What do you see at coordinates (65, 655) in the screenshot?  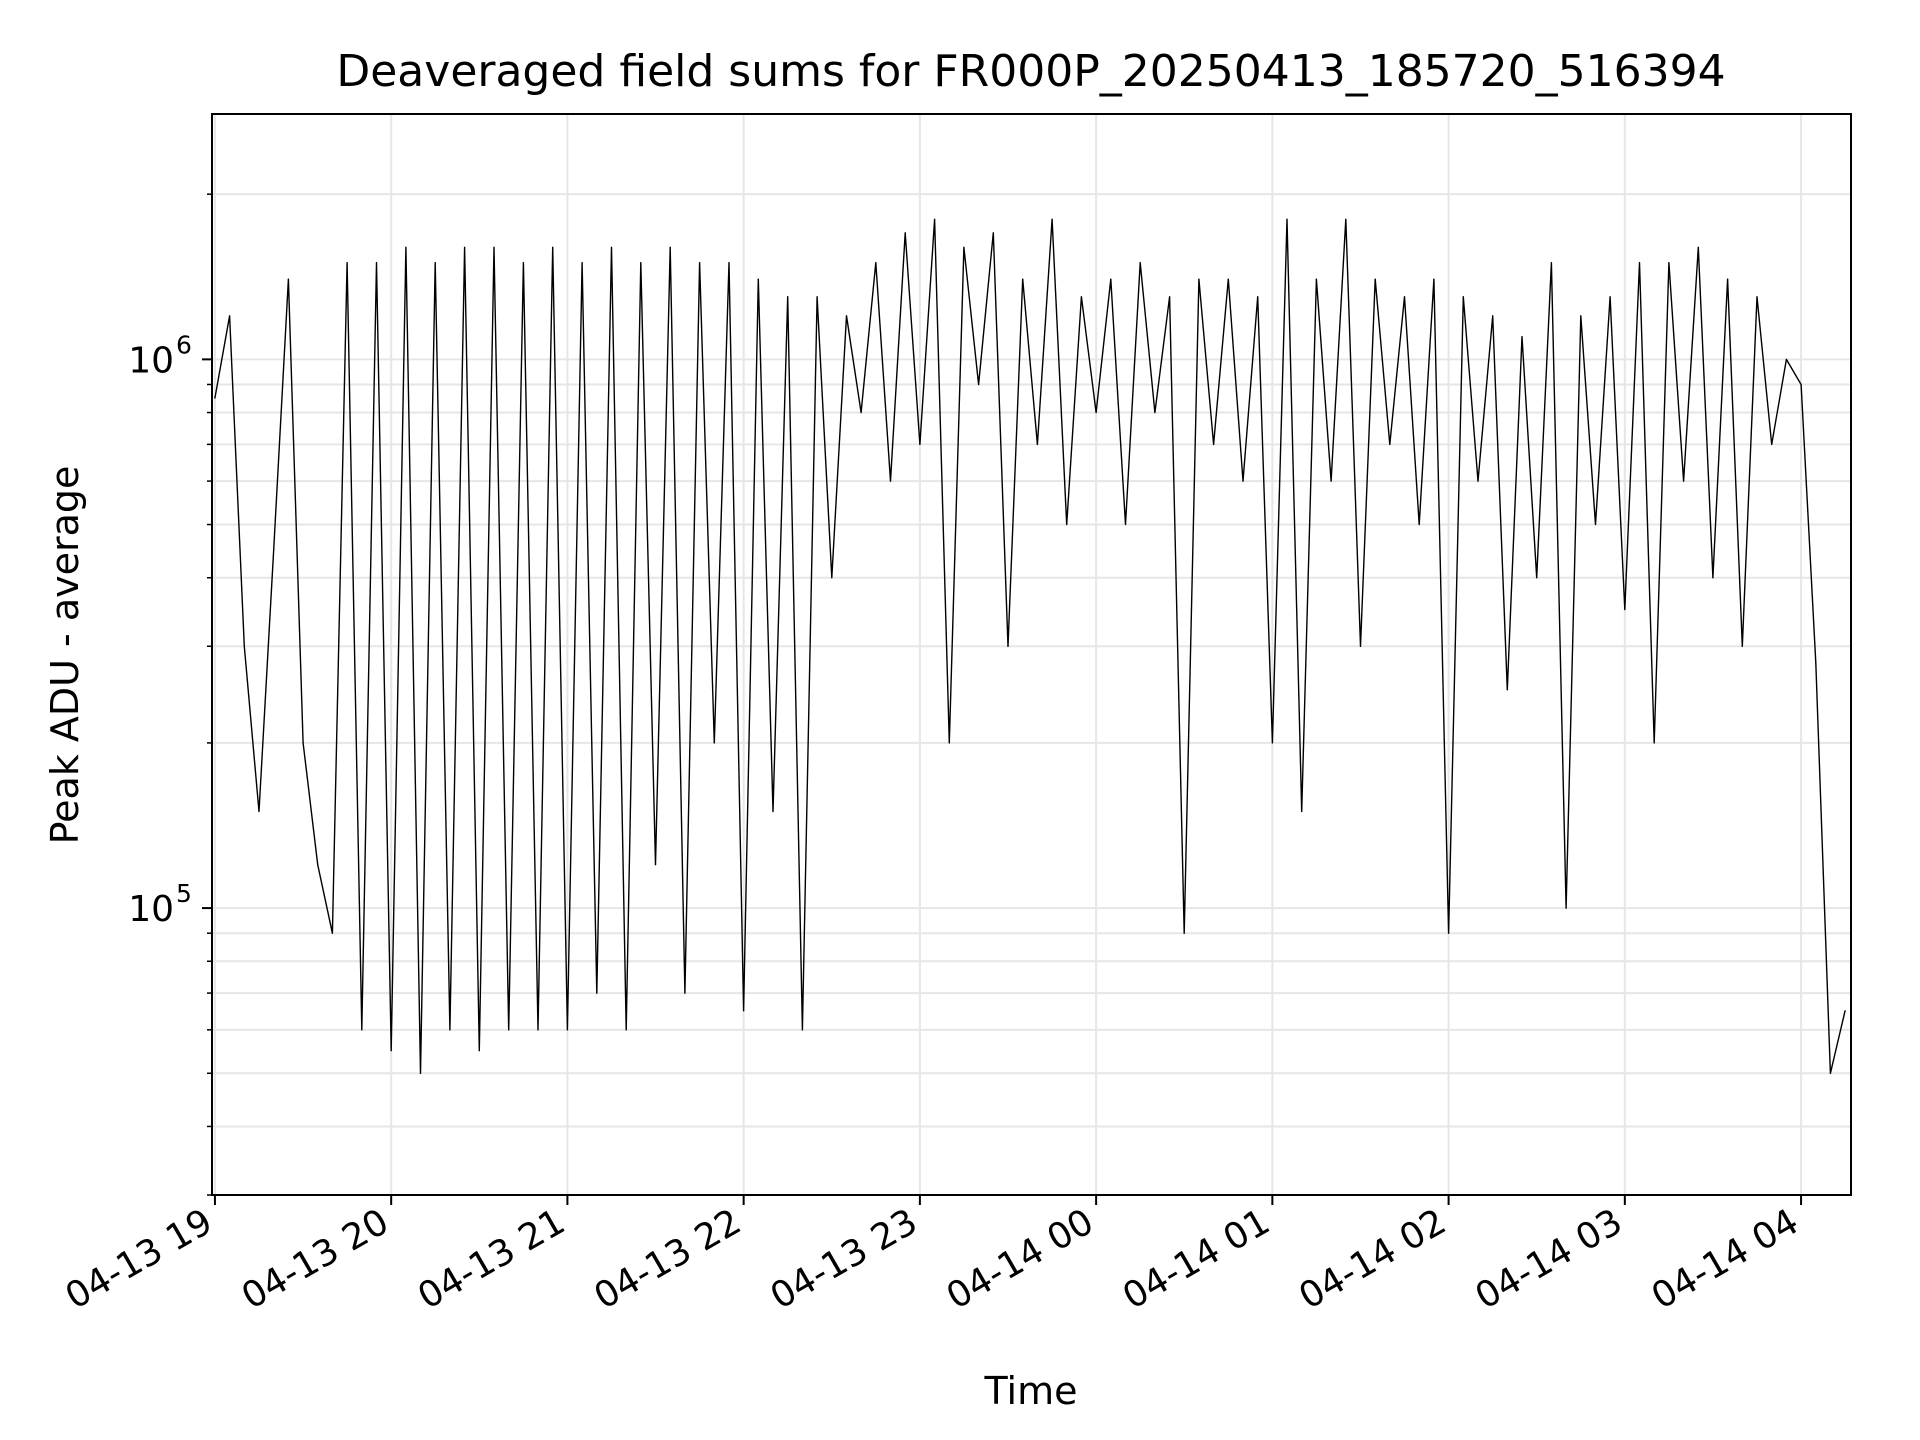 I see `y-axis-label: Peak ADU - average` at bounding box center [65, 655].